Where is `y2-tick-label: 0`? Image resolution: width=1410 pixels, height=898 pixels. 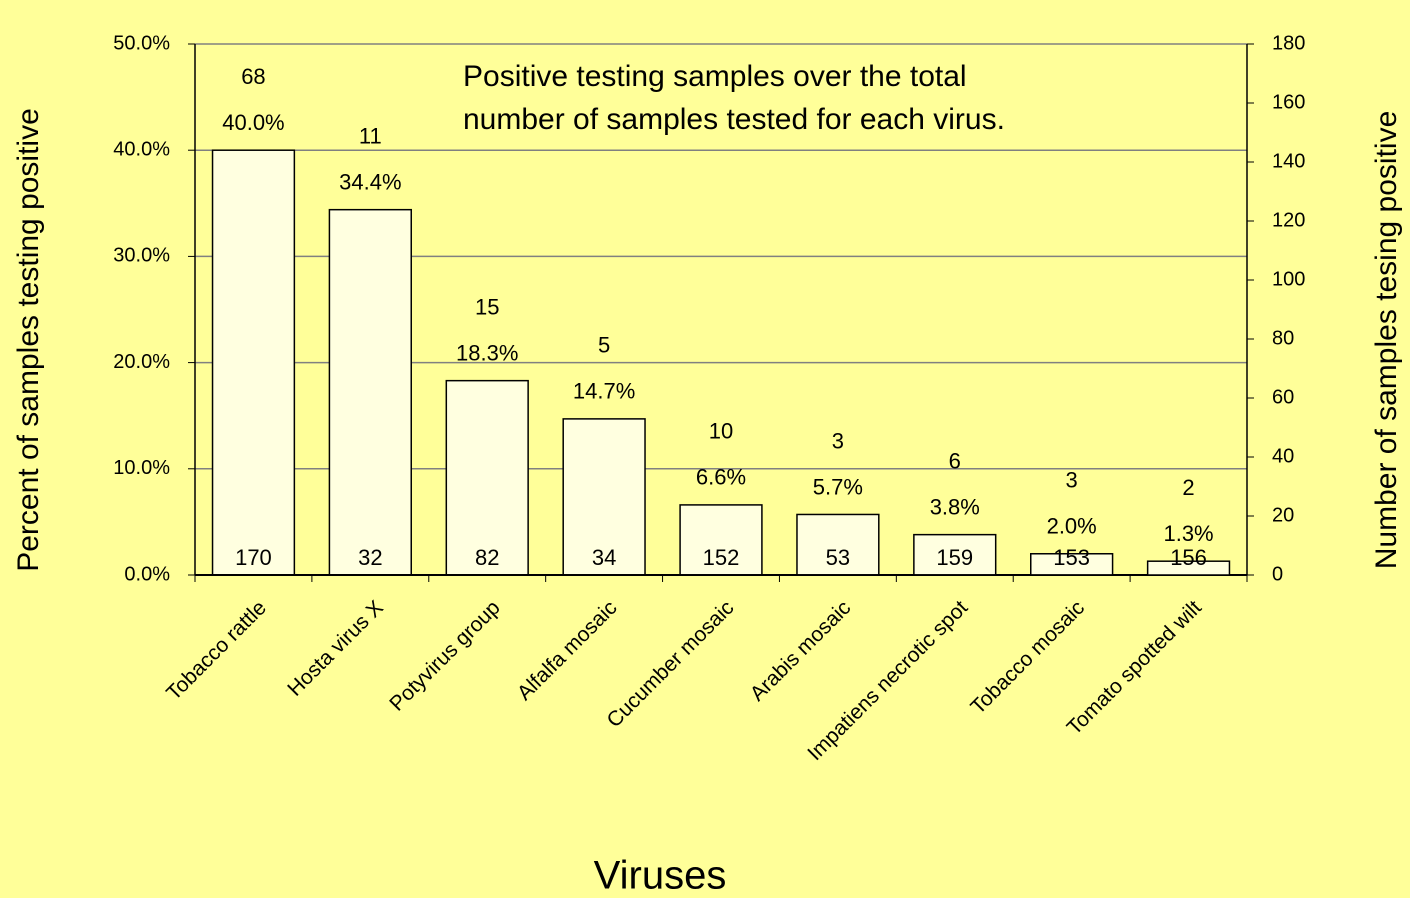
y2-tick-label: 0 is located at coordinates (1277, 574).